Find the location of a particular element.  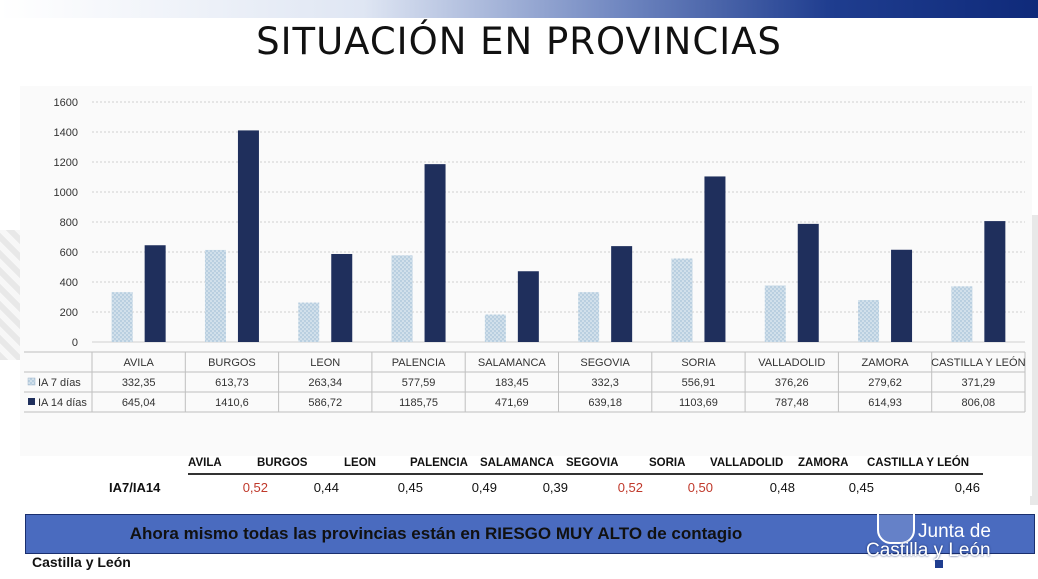

data-label: 332,35 is located at coordinates (139, 383).